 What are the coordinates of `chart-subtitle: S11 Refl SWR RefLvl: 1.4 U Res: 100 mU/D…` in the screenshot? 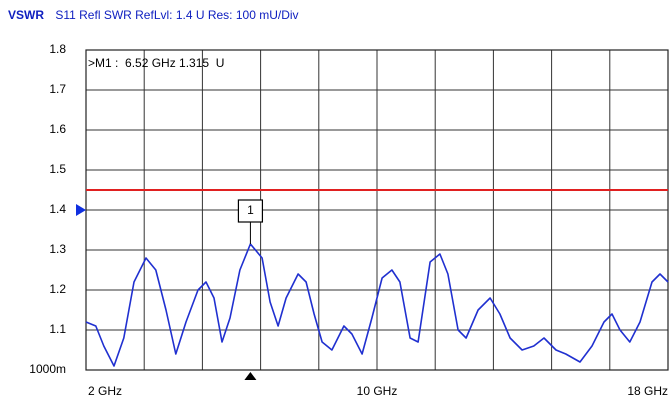 It's located at (176, 15).